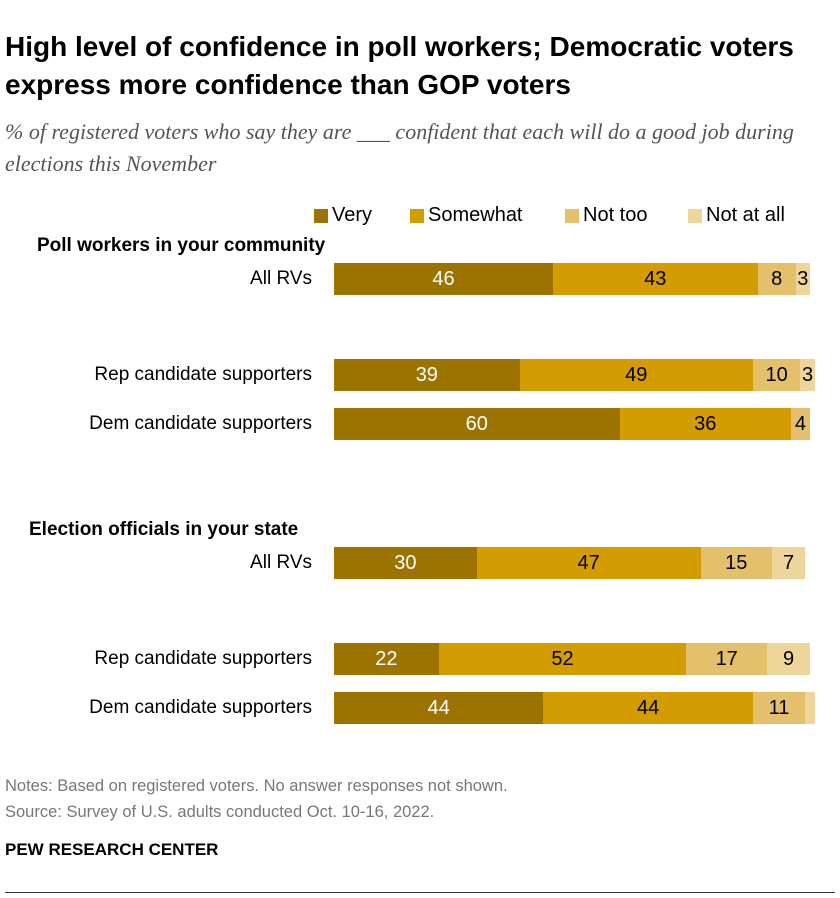 The width and height of the screenshot is (840, 898). I want to click on bar-segment-very: 39, so click(427, 375).